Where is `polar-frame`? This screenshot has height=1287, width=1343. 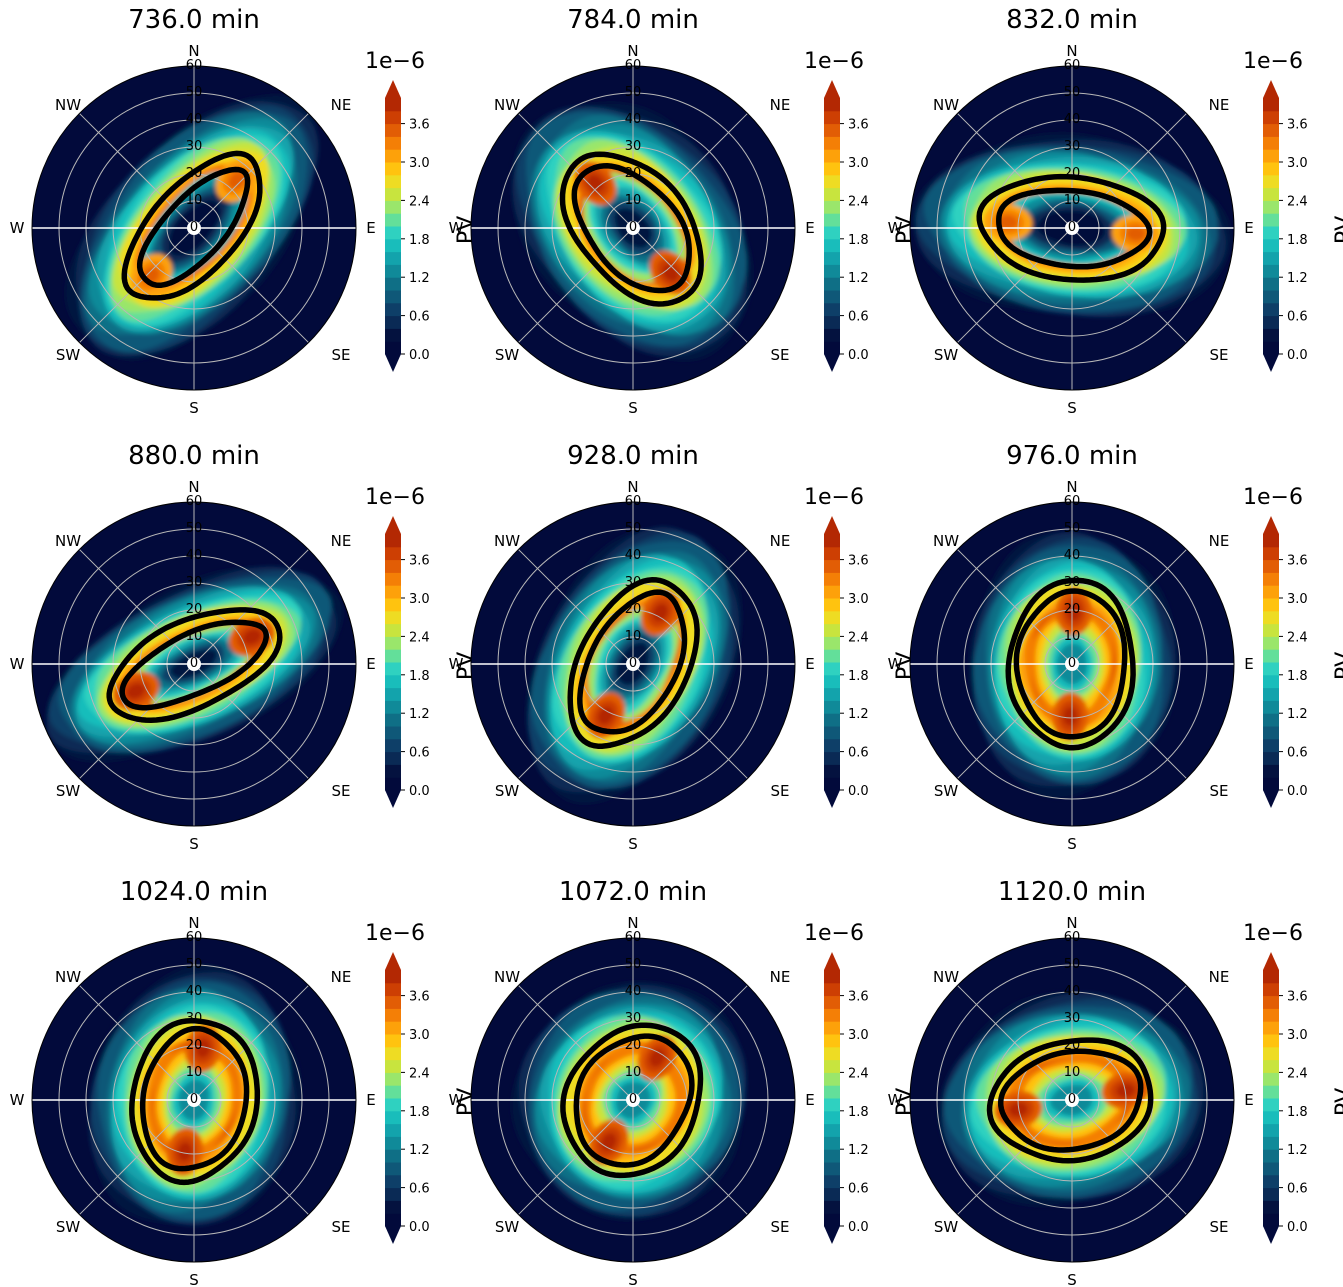
polar-frame is located at coordinates (1072, 228).